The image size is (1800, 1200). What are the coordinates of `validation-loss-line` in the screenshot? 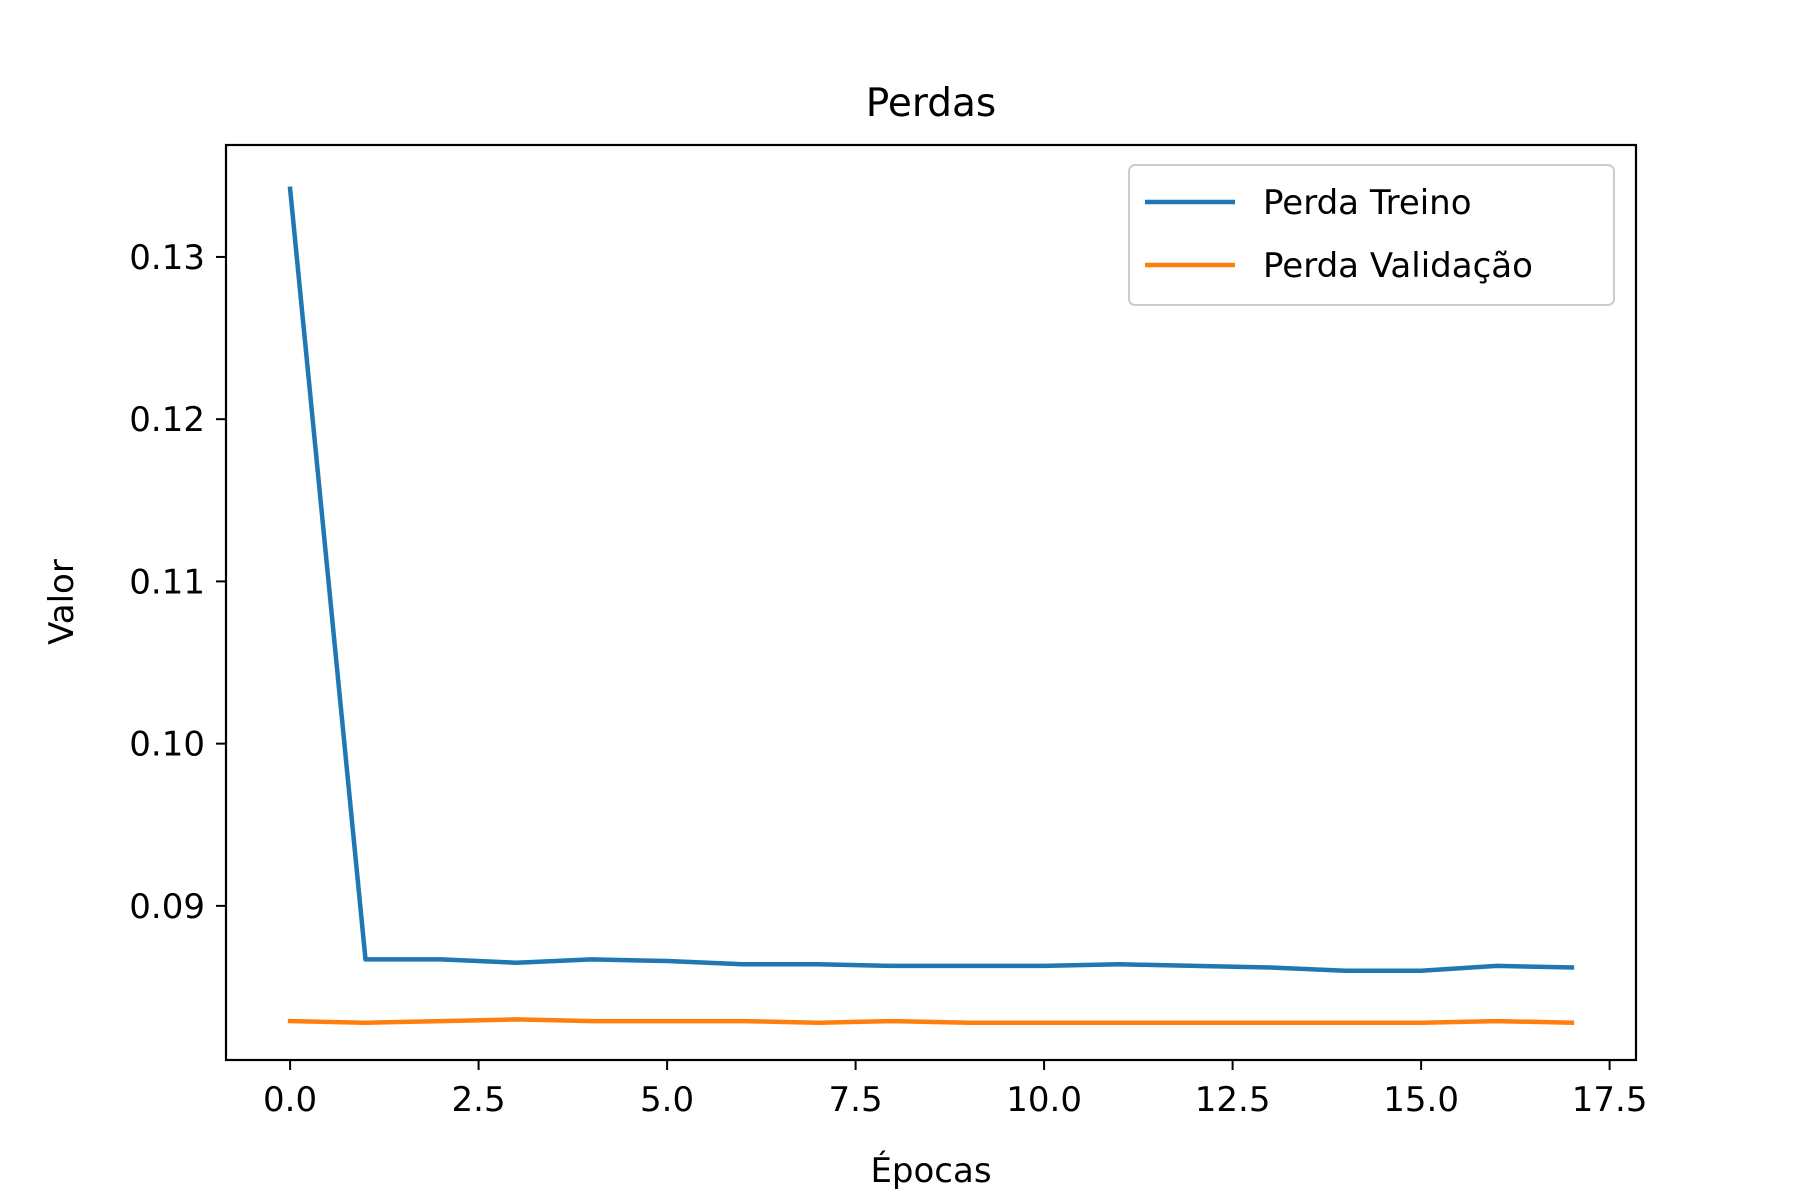 It's located at (931, 1021).